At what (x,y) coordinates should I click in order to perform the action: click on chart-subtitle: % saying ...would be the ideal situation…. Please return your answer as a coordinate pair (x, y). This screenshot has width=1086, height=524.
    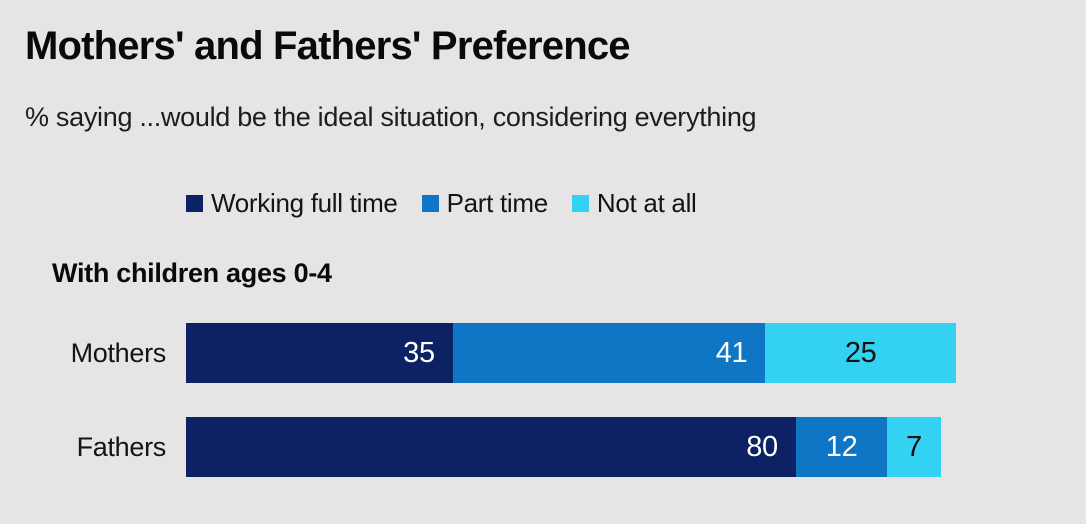
    Looking at the image, I should click on (391, 117).